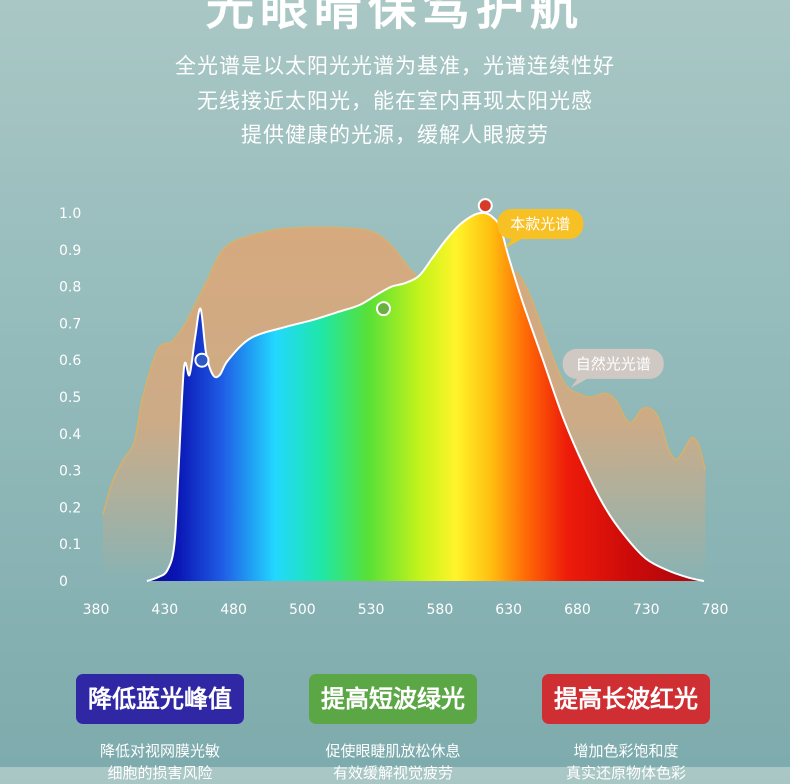 Image resolution: width=790 pixels, height=784 pixels. What do you see at coordinates (626, 729) in the screenshot?
I see `feature-red-light: 提高长波红光 增加色彩饱和度 真实还原物体色彩` at bounding box center [626, 729].